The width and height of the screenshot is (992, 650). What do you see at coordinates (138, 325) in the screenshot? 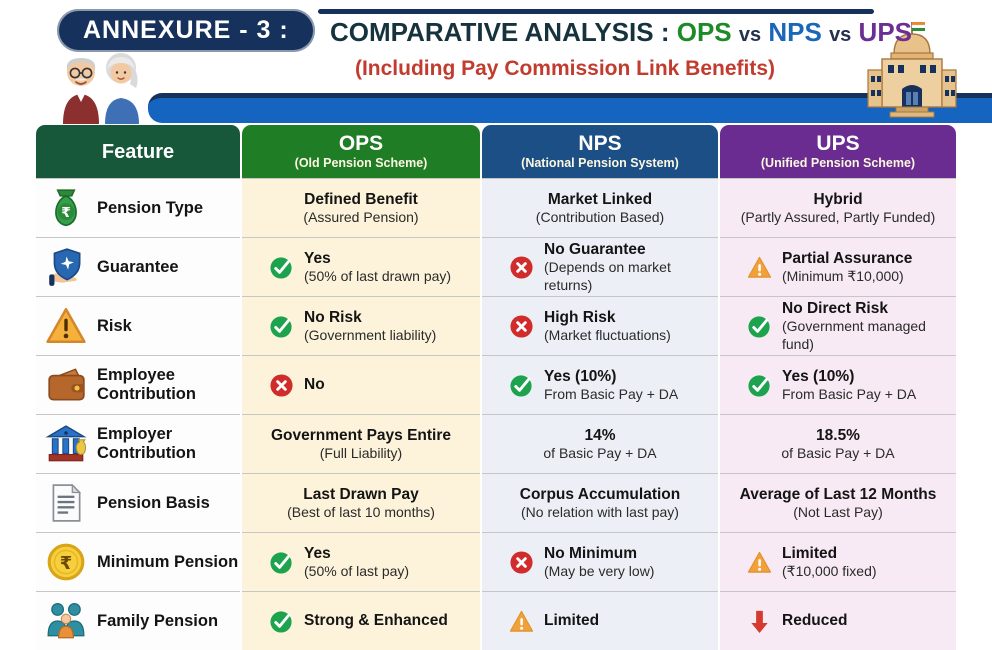
I see `feature-cell-row-2: Risk` at bounding box center [138, 325].